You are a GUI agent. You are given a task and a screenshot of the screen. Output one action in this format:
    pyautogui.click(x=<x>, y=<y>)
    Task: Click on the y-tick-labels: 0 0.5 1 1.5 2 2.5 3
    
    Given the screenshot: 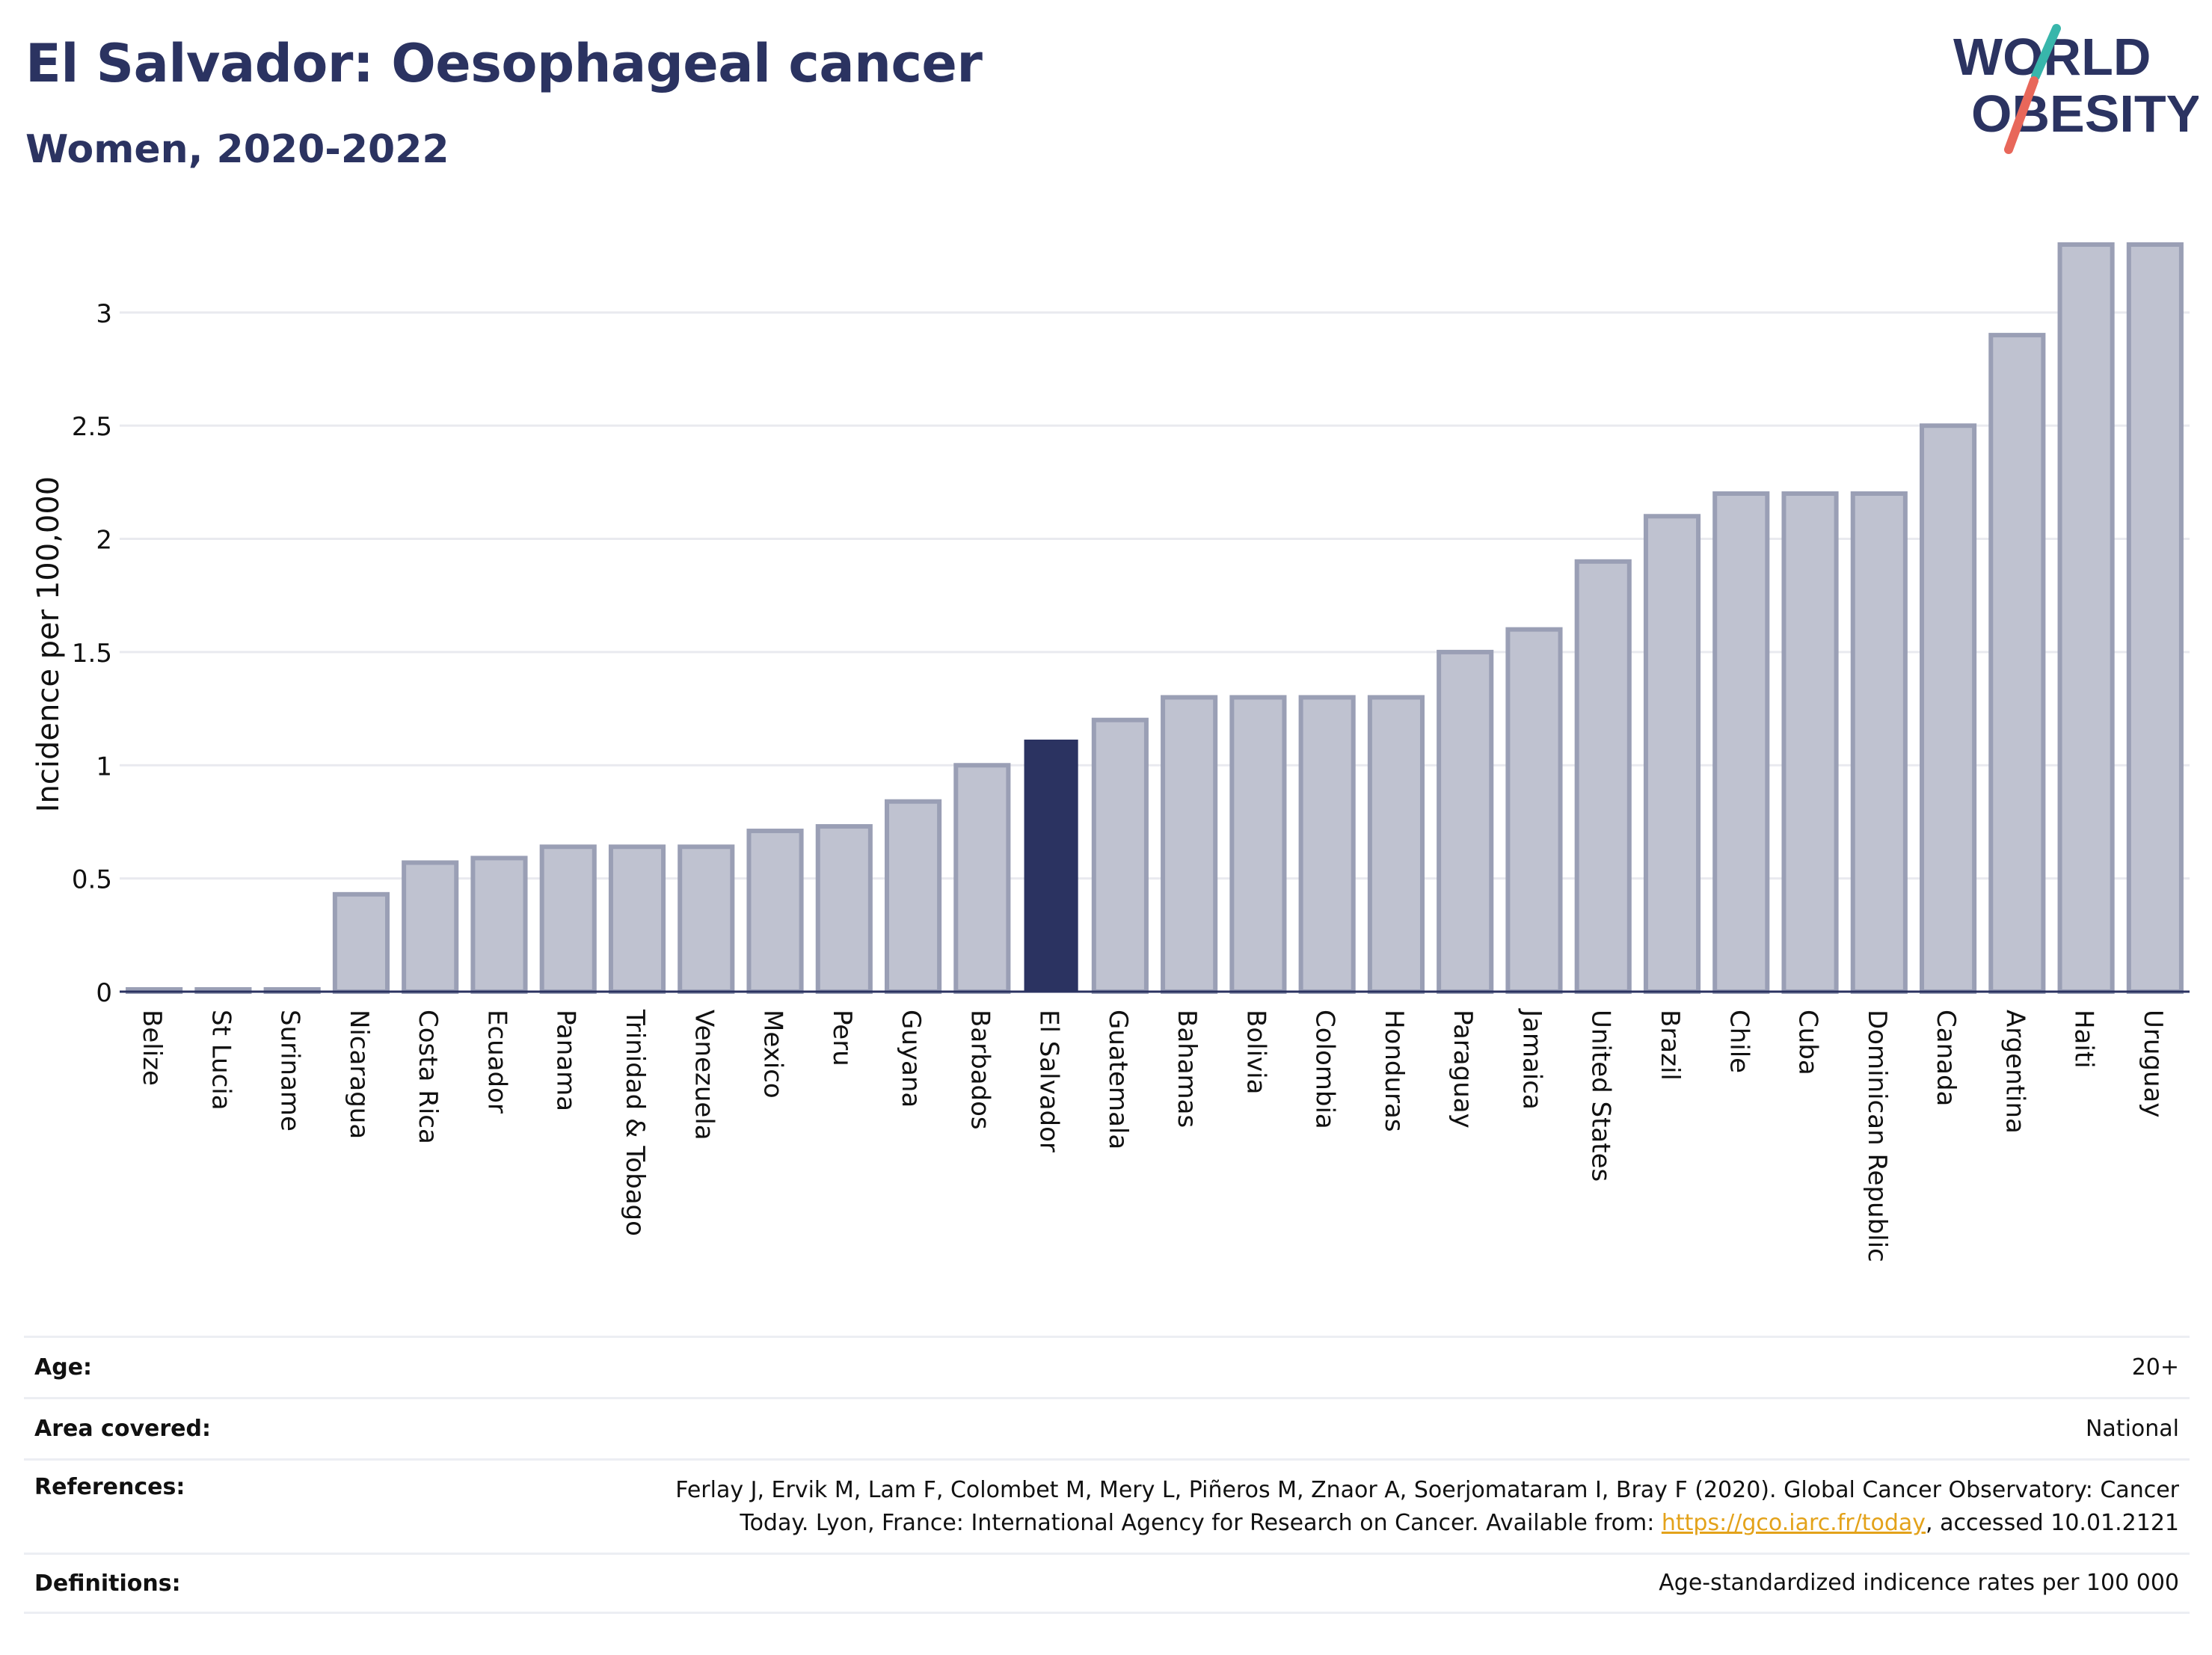 What is the action you would take?
    pyautogui.click(x=92, y=653)
    